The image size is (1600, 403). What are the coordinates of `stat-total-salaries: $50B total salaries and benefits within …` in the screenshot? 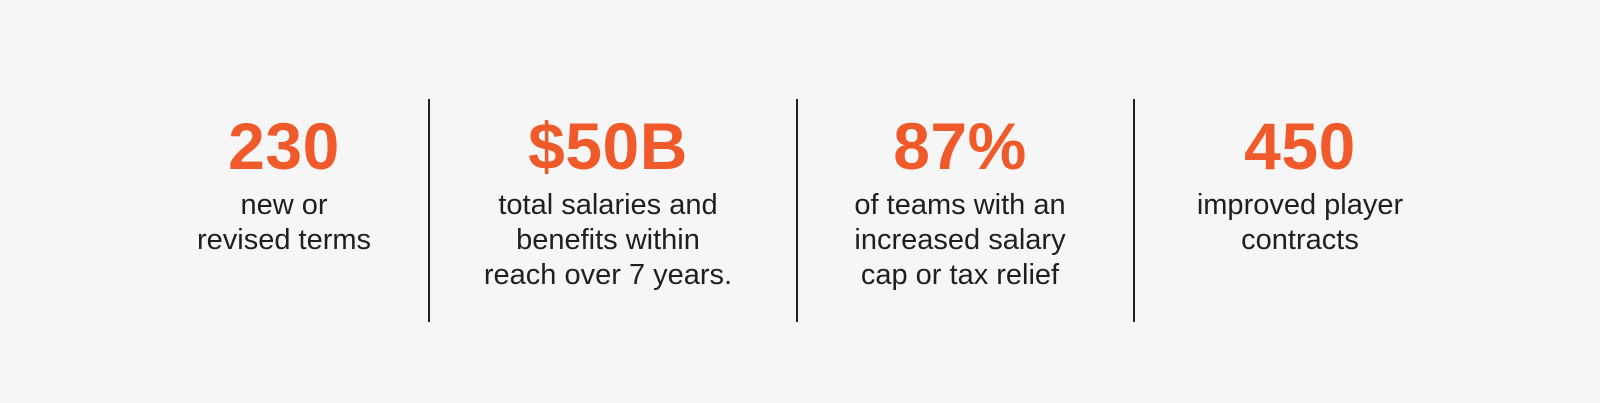 It's located at (608, 200).